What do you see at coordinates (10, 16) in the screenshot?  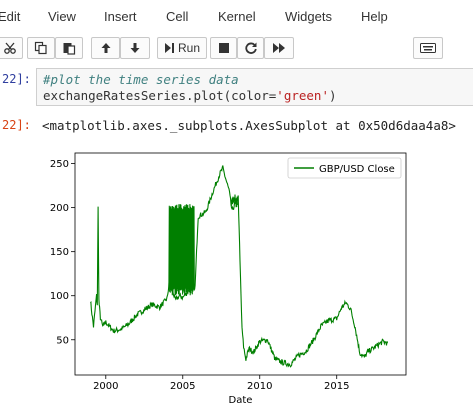 I see `menu-edit: Edit` at bounding box center [10, 16].